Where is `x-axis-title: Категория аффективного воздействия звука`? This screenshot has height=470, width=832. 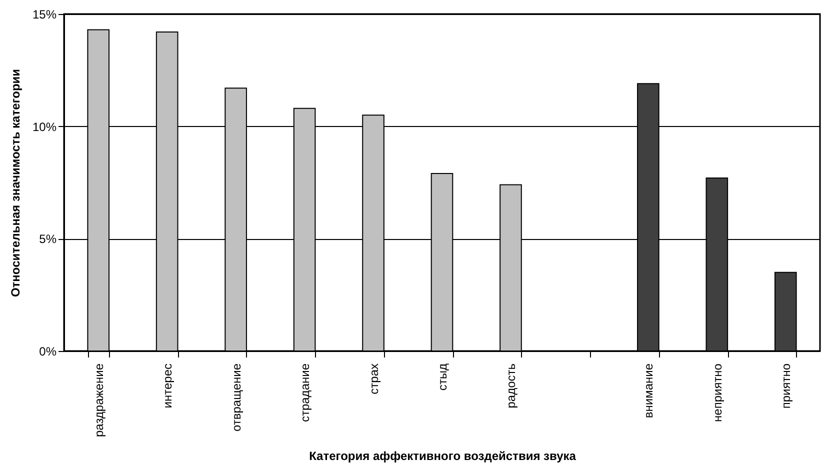
x-axis-title: Категория аффективного воздействия звука is located at coordinates (442, 456).